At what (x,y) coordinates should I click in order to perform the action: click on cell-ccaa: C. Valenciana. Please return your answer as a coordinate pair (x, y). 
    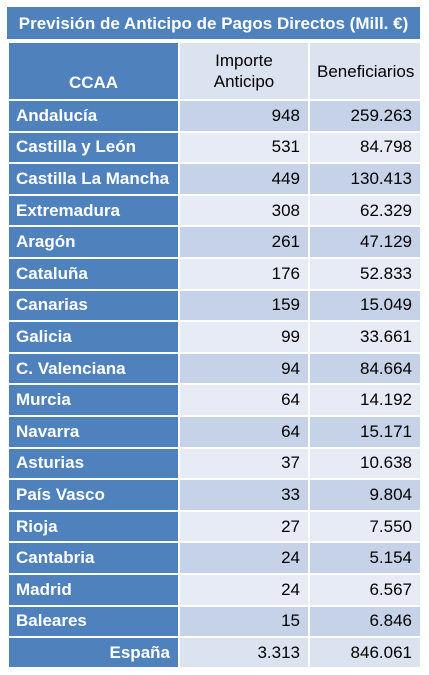
    Looking at the image, I should click on (93, 368).